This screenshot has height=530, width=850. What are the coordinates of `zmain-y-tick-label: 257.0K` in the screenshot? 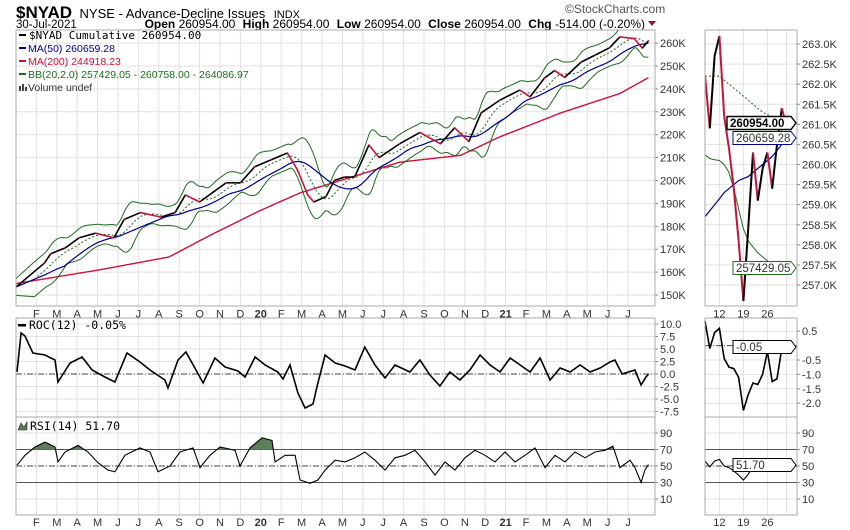 It's located at (820, 286).